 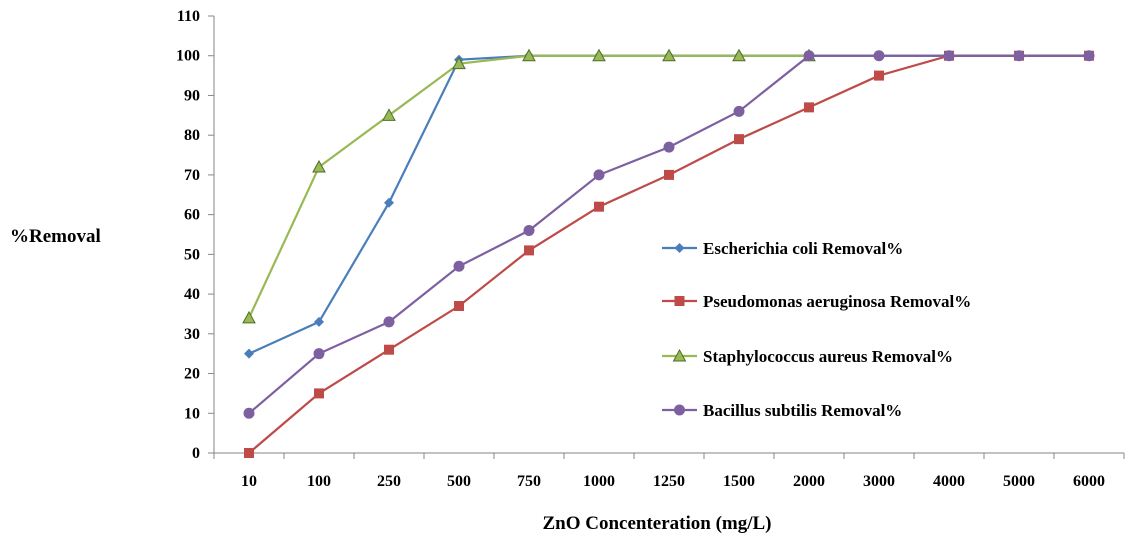 I want to click on y-tick-label: 70, so click(x=192, y=175).